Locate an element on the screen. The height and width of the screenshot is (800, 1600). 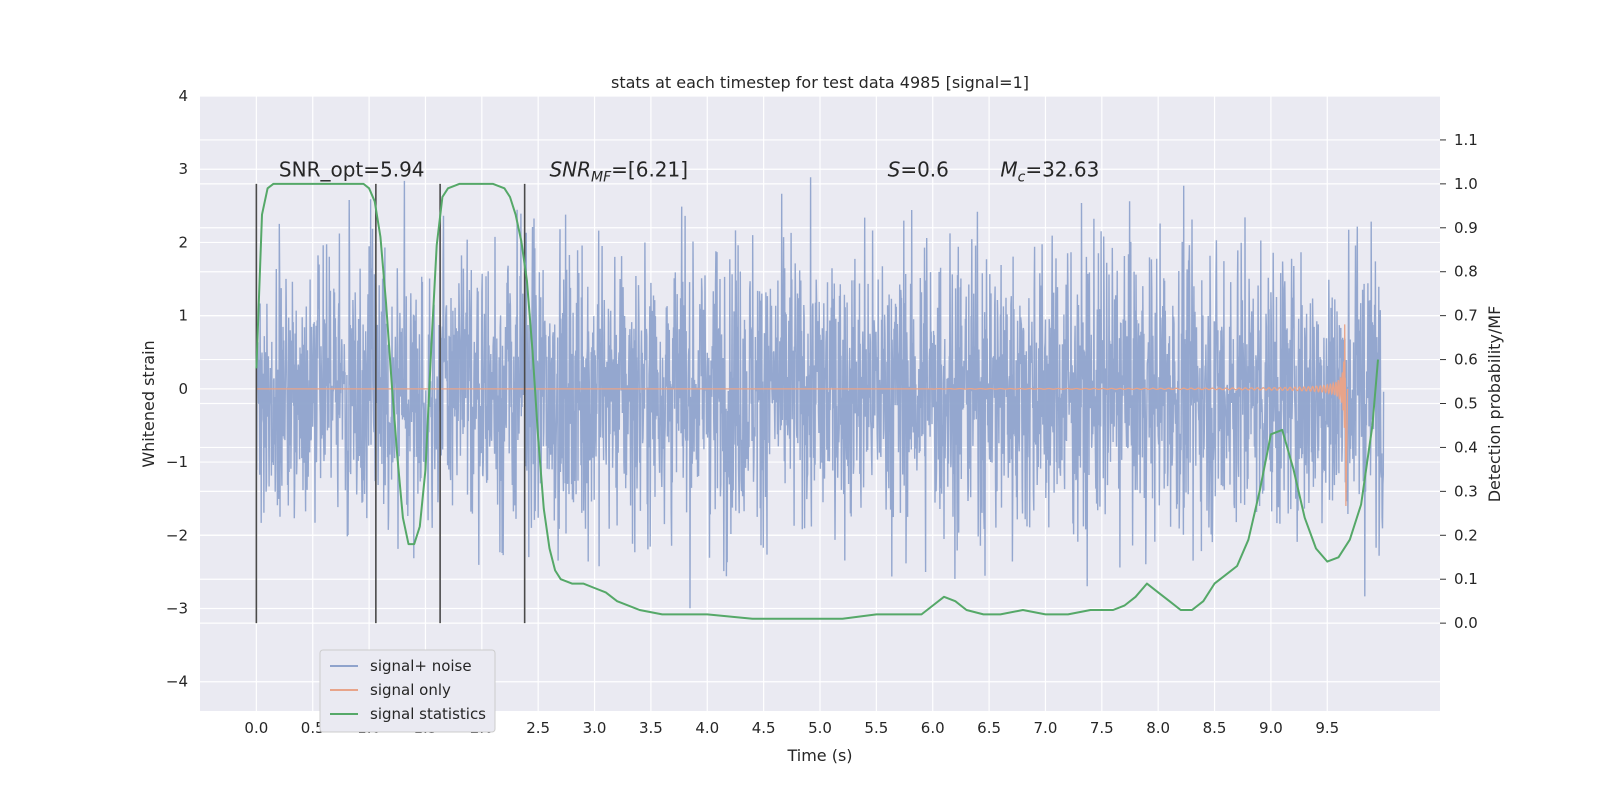
y-tick-label: −3 is located at coordinates (177, 609).